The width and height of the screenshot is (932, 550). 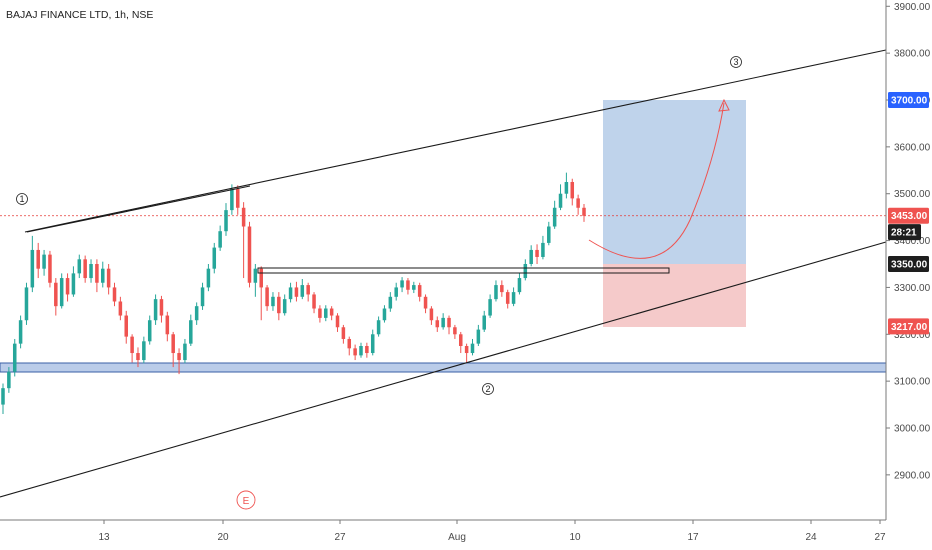 What do you see at coordinates (912, 194) in the screenshot?
I see `price-tick-label: 3500.00` at bounding box center [912, 194].